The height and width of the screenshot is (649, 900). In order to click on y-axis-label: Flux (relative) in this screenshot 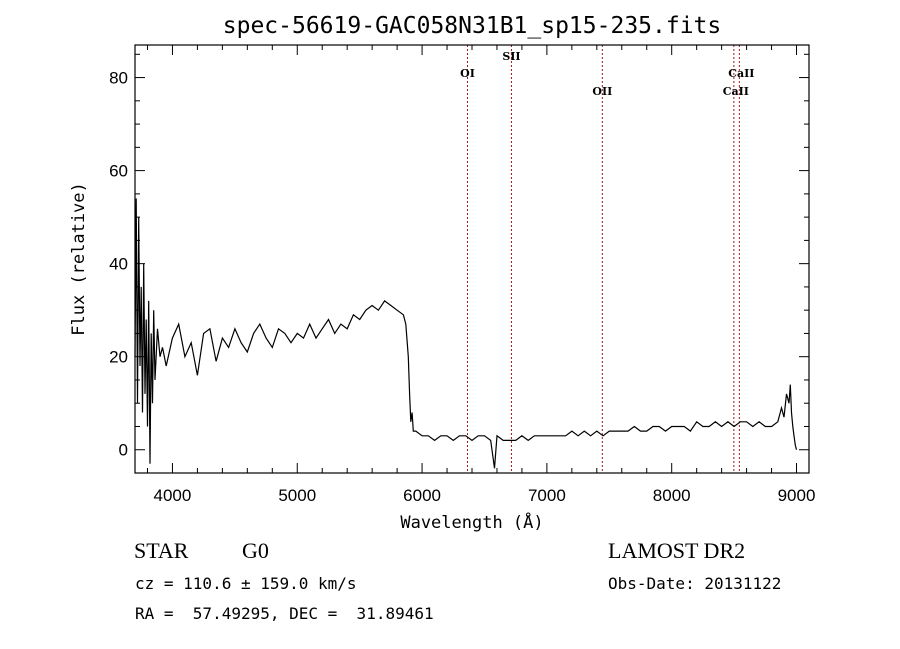, I will do `click(79, 259)`.